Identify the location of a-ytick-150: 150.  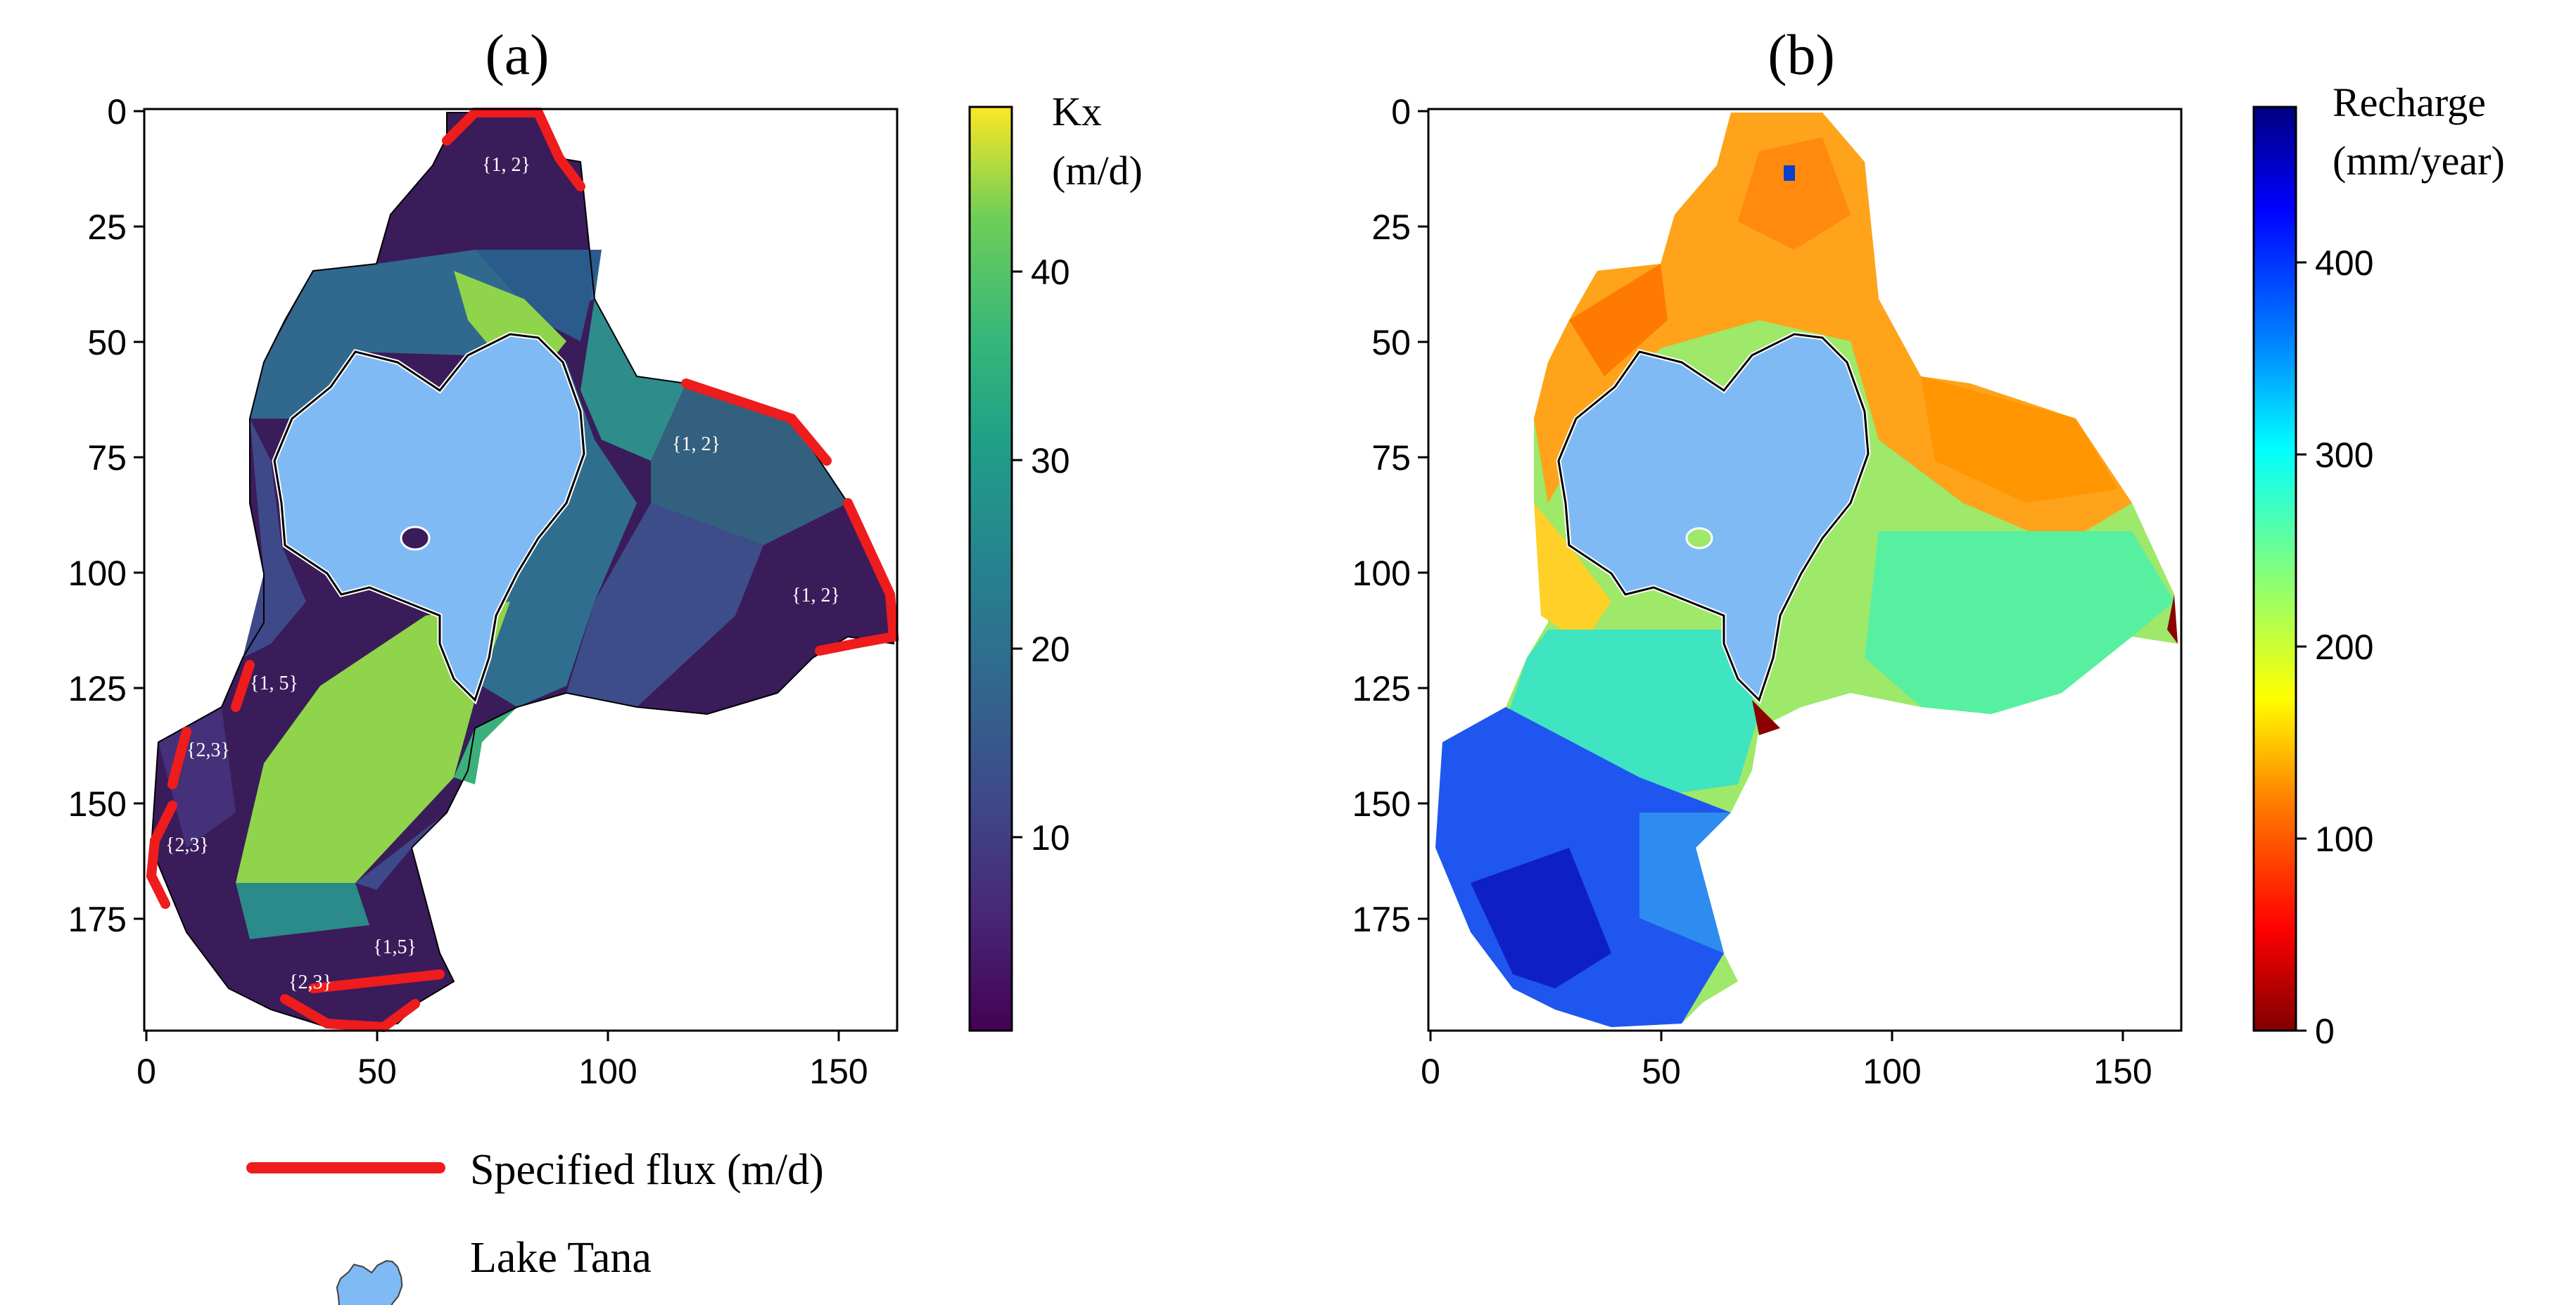
(97, 804).